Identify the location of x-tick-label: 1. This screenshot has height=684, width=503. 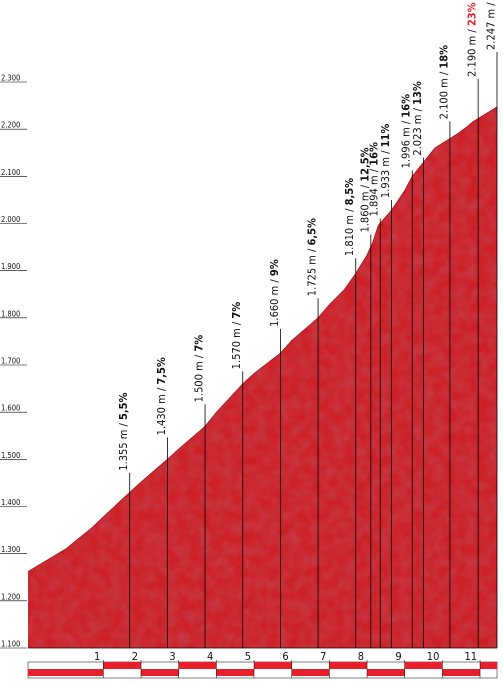
(97, 656).